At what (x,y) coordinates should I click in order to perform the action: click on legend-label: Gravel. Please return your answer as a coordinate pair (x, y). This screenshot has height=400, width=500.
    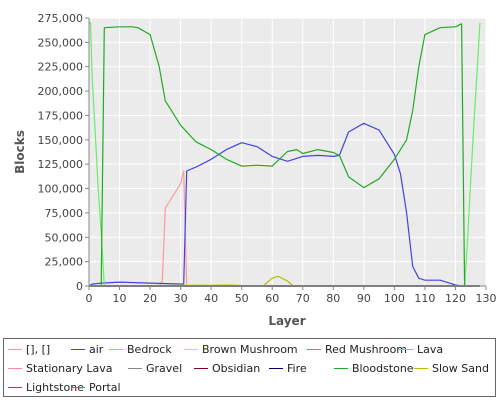
    Looking at the image, I should click on (164, 368).